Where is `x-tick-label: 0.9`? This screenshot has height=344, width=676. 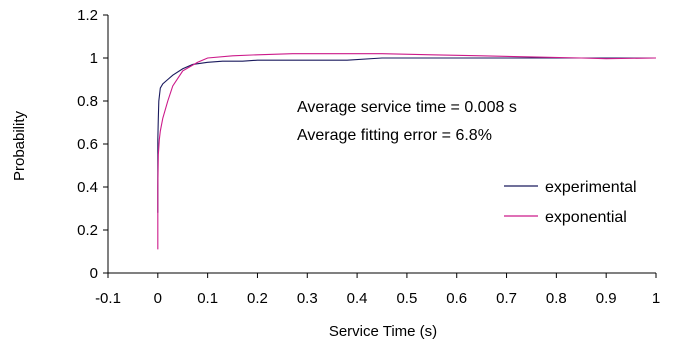
x-tick-label: 0.9 is located at coordinates (606, 298).